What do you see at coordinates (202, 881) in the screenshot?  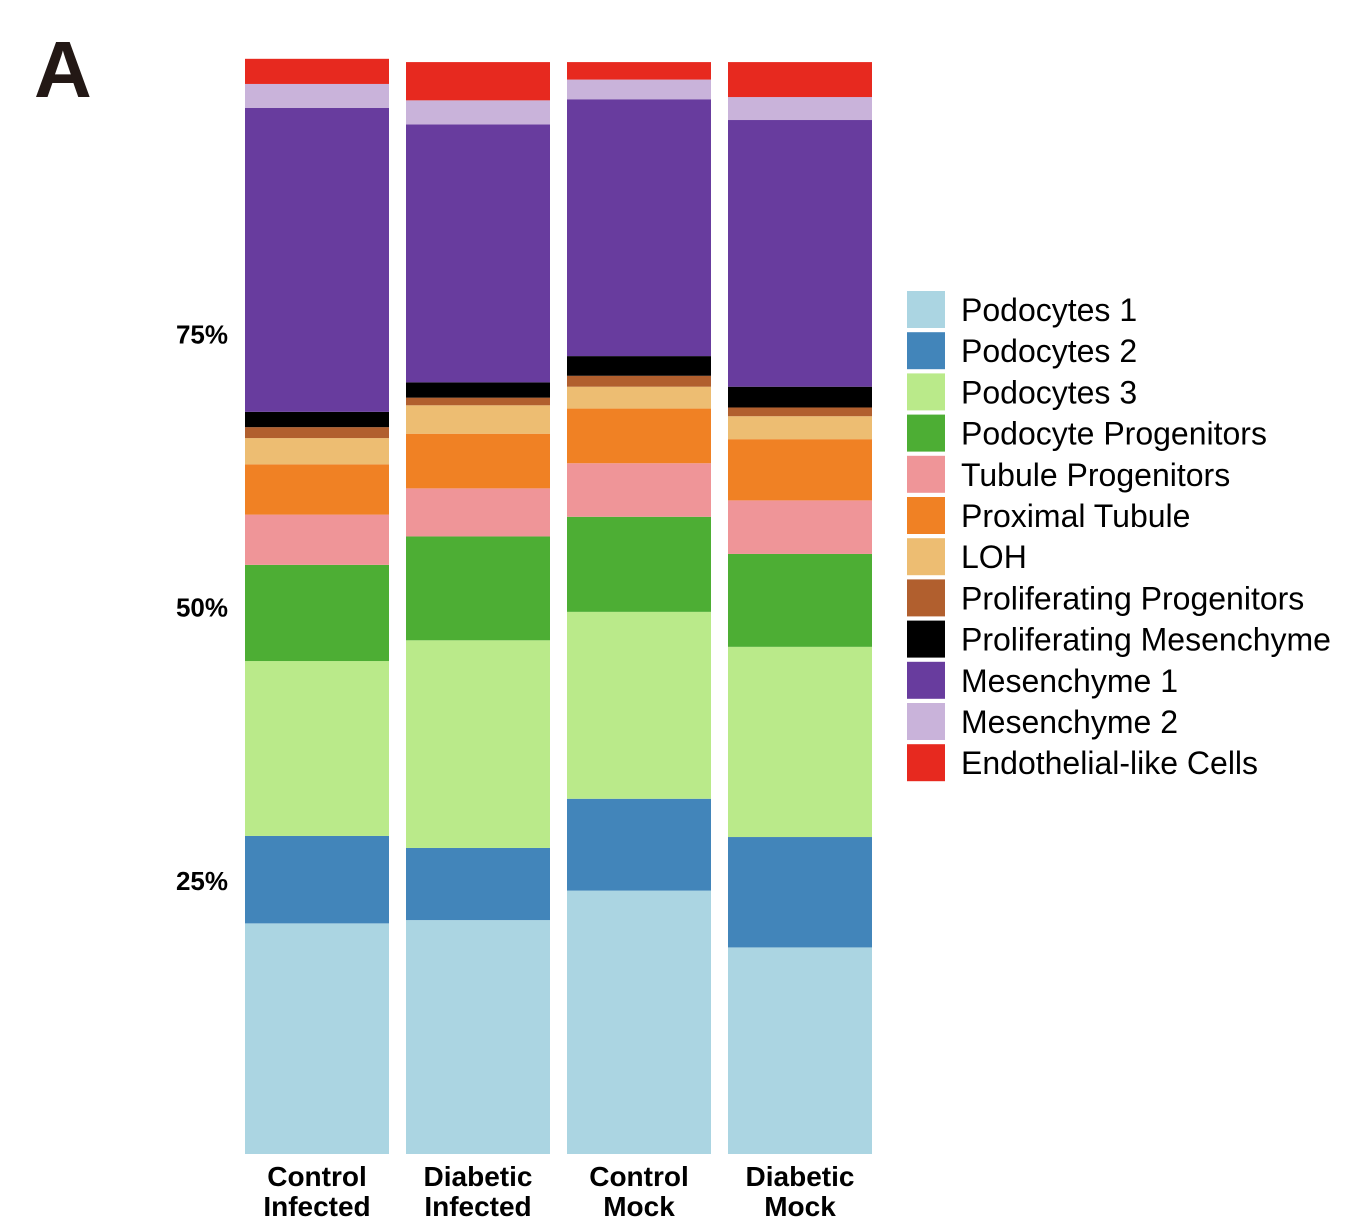 I see `y-tick-label: 25%` at bounding box center [202, 881].